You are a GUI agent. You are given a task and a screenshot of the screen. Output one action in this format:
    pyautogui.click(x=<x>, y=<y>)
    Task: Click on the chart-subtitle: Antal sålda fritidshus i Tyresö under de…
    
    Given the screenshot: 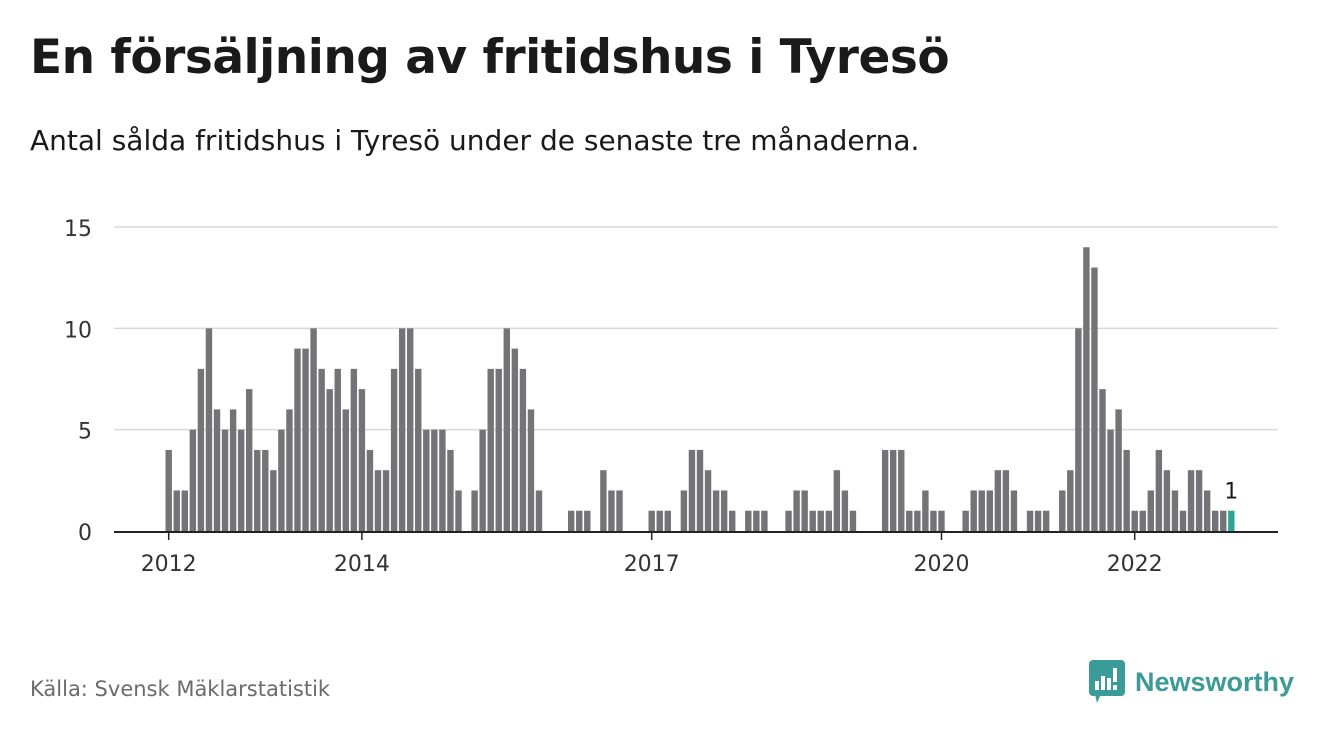 What is the action you would take?
    pyautogui.click(x=475, y=140)
    